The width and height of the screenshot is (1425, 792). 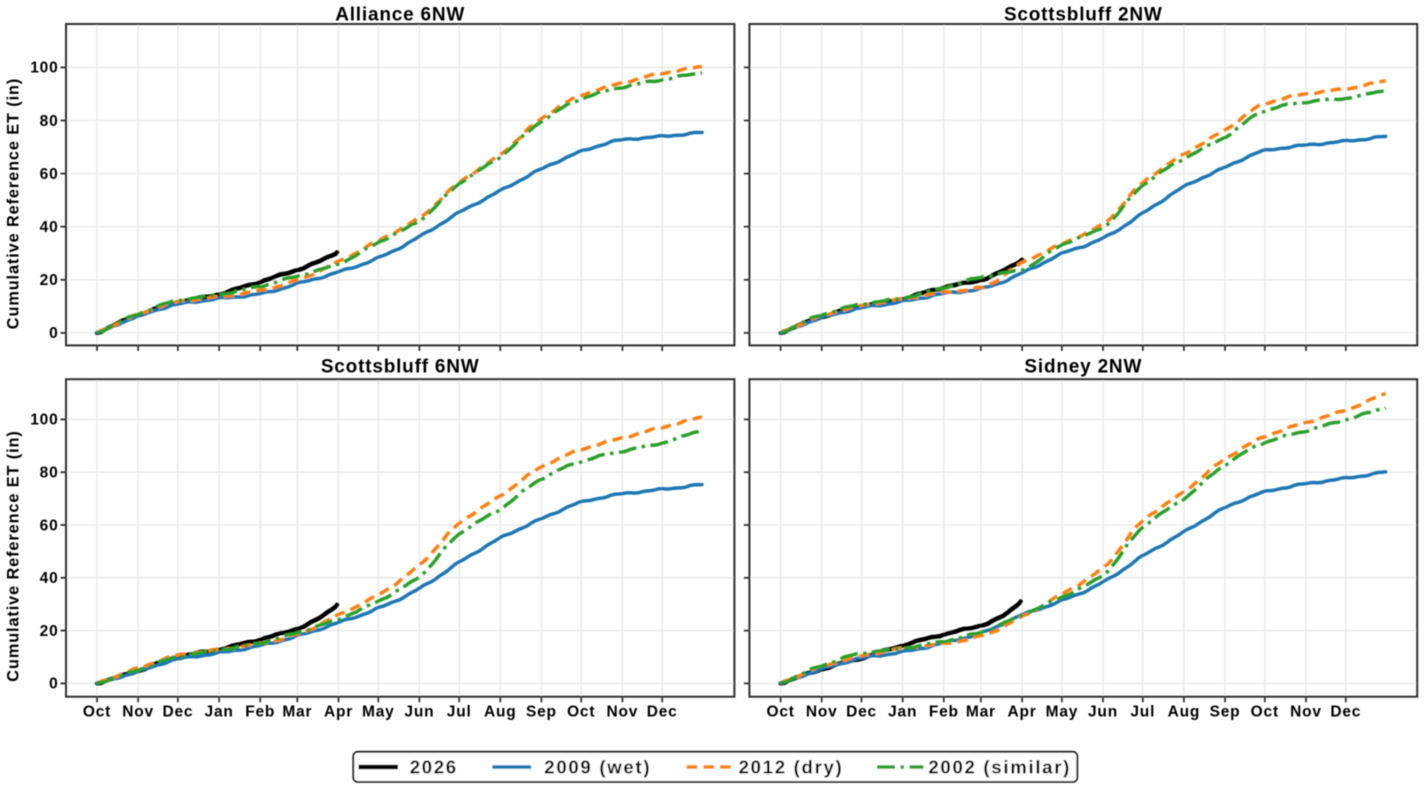 I want to click on svg-text: Scottsbluff 2NW, so click(x=1083, y=15).